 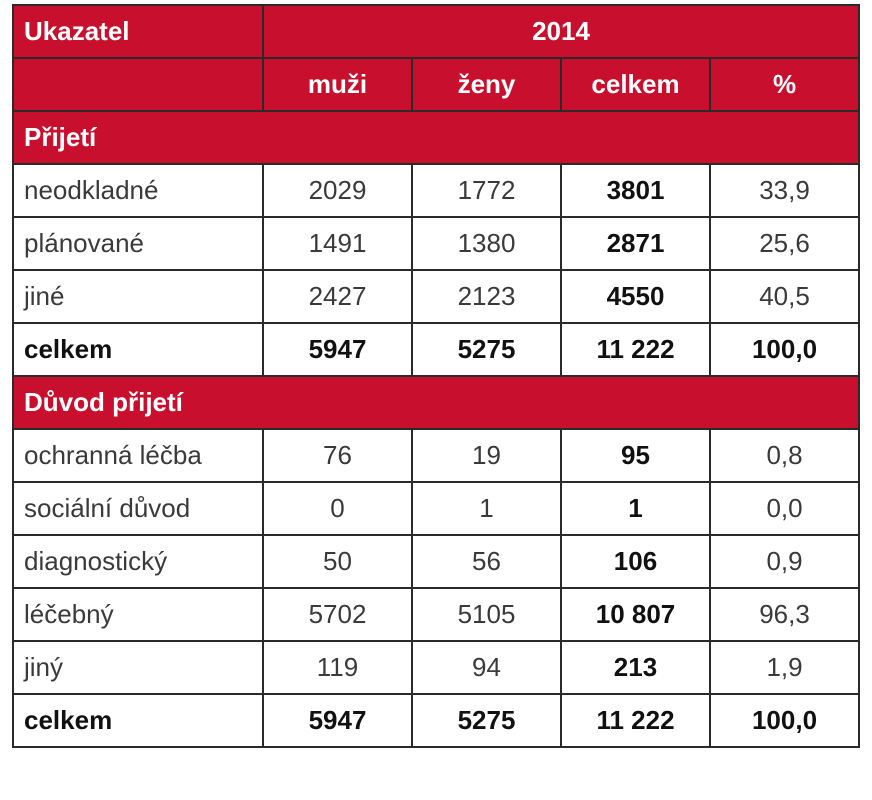 What do you see at coordinates (337, 508) in the screenshot?
I see `men-cell: 0` at bounding box center [337, 508].